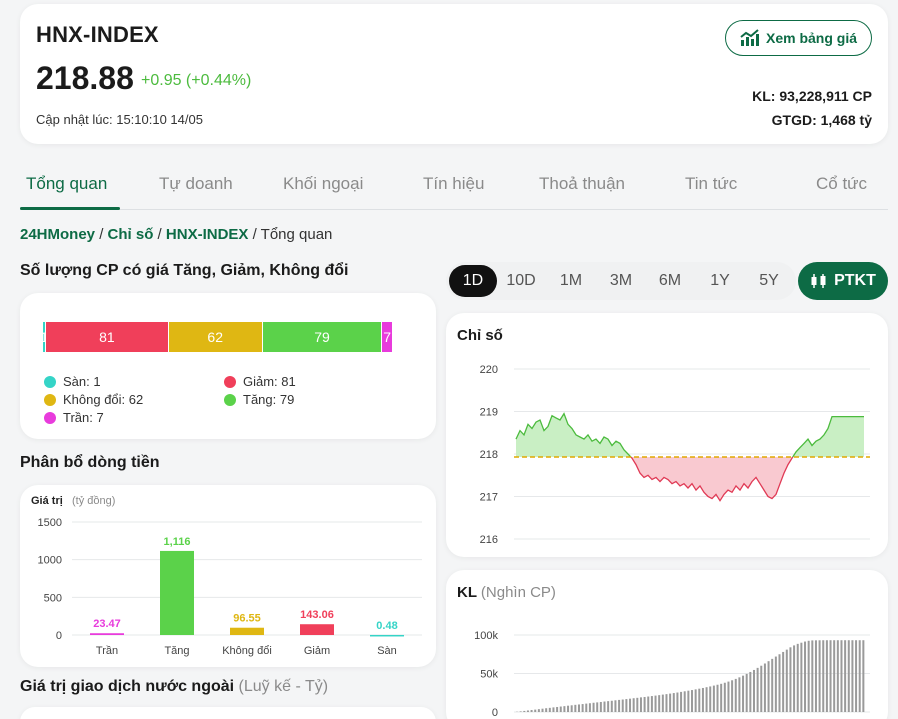 The width and height of the screenshot is (898, 719). I want to click on flow-category-label: Giảm, so click(317, 651).